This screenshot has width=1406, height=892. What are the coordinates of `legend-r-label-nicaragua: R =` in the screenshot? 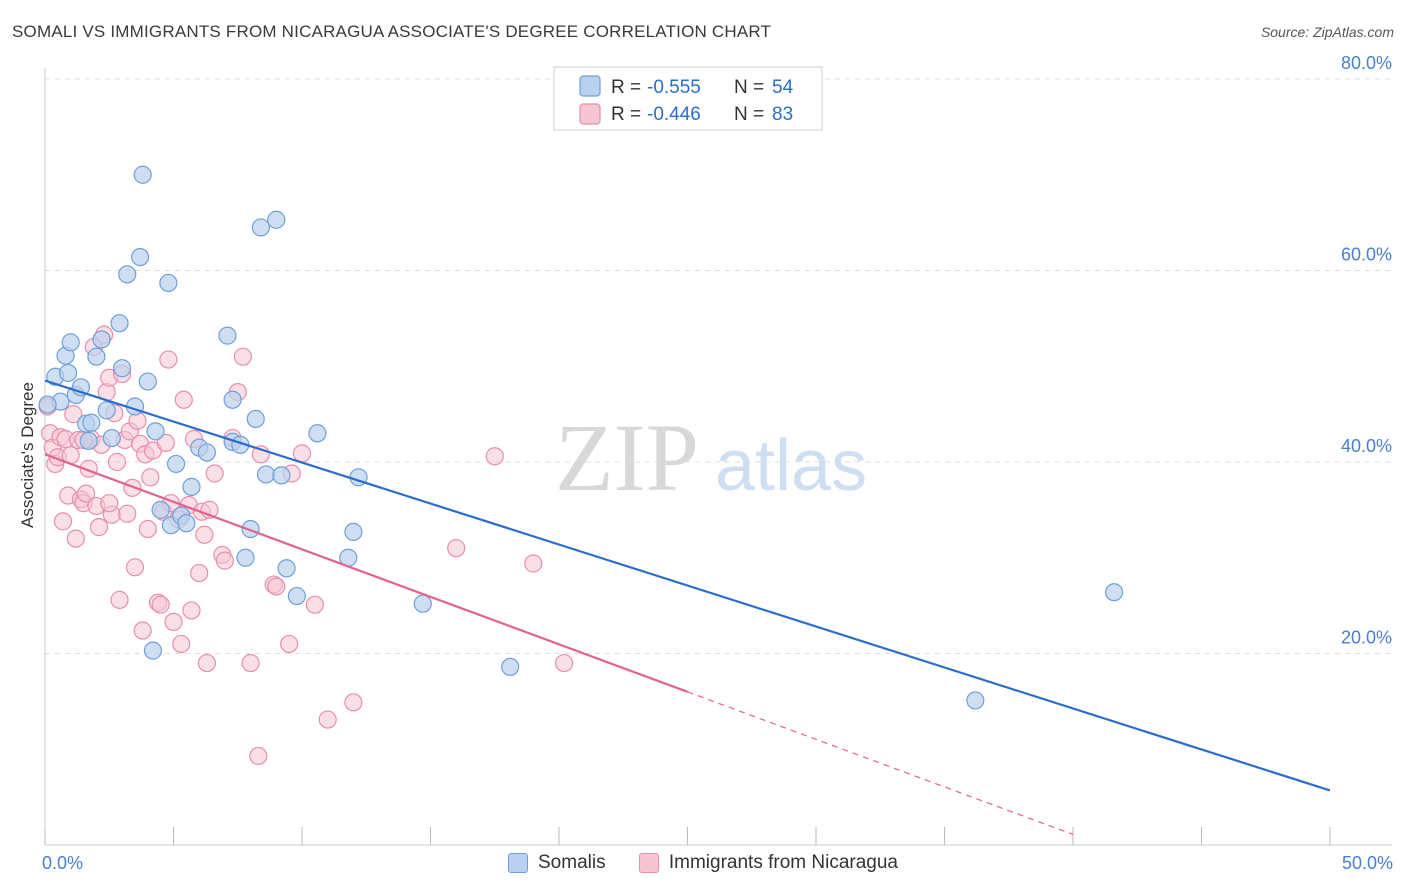 It's located at (626, 114).